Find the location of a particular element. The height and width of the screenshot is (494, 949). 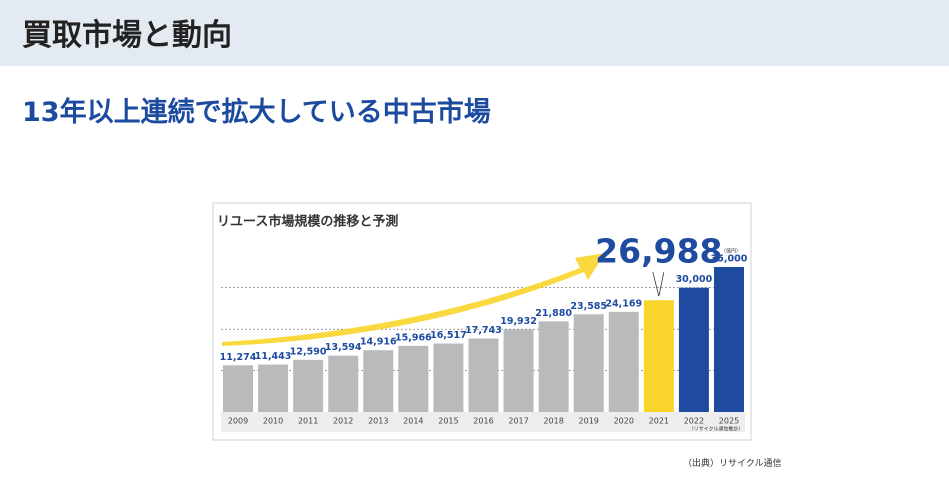

x-tick-label: 2021 is located at coordinates (659, 421).